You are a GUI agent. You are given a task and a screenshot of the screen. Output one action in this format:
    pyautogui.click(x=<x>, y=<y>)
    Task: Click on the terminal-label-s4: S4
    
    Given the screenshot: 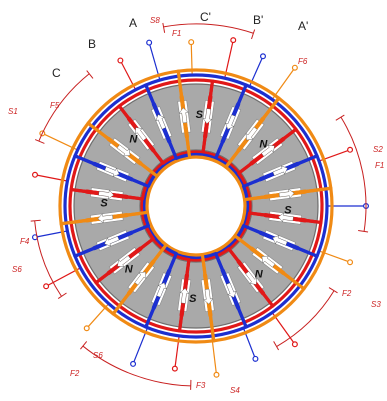 What is the action you would take?
    pyautogui.click(x=235, y=390)
    